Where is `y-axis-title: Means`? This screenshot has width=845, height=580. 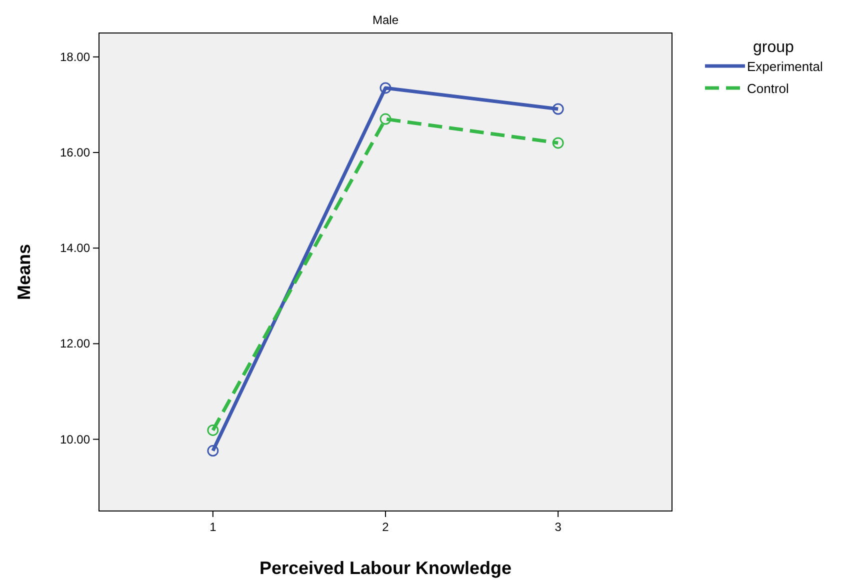 y-axis-title: Means is located at coordinates (24, 272).